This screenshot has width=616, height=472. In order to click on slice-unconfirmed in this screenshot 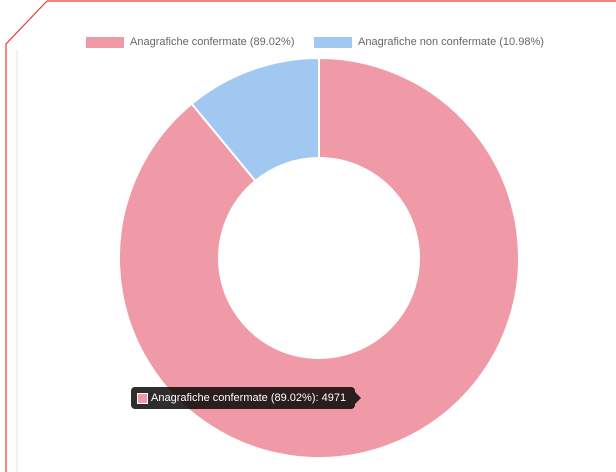, I will do `click(255, 119)`.